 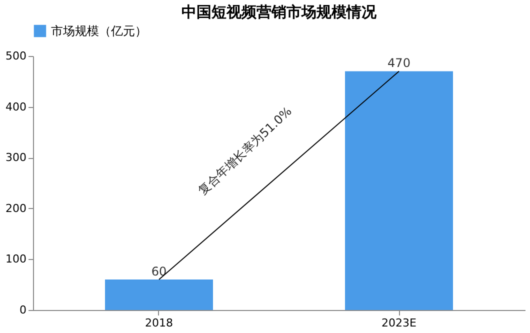 I want to click on y-tick-label: 300, so click(x=16, y=157).